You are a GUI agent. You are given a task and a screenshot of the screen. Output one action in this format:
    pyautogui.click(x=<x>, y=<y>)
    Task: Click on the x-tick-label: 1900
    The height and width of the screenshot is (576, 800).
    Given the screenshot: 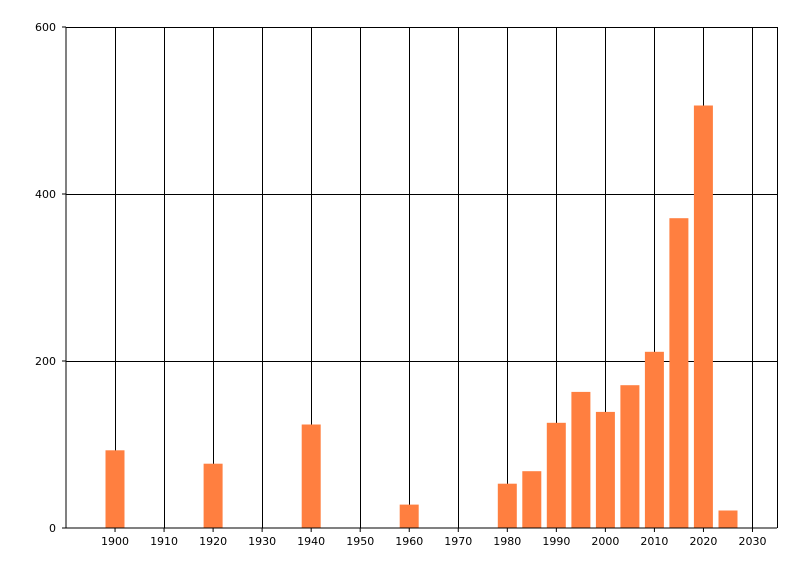 What is the action you would take?
    pyautogui.click(x=115, y=541)
    